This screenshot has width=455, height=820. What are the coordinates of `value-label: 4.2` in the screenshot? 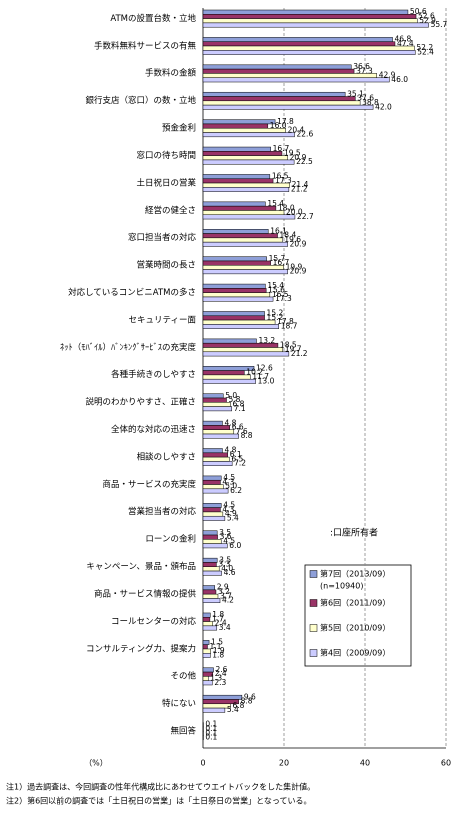 It's located at (228, 600).